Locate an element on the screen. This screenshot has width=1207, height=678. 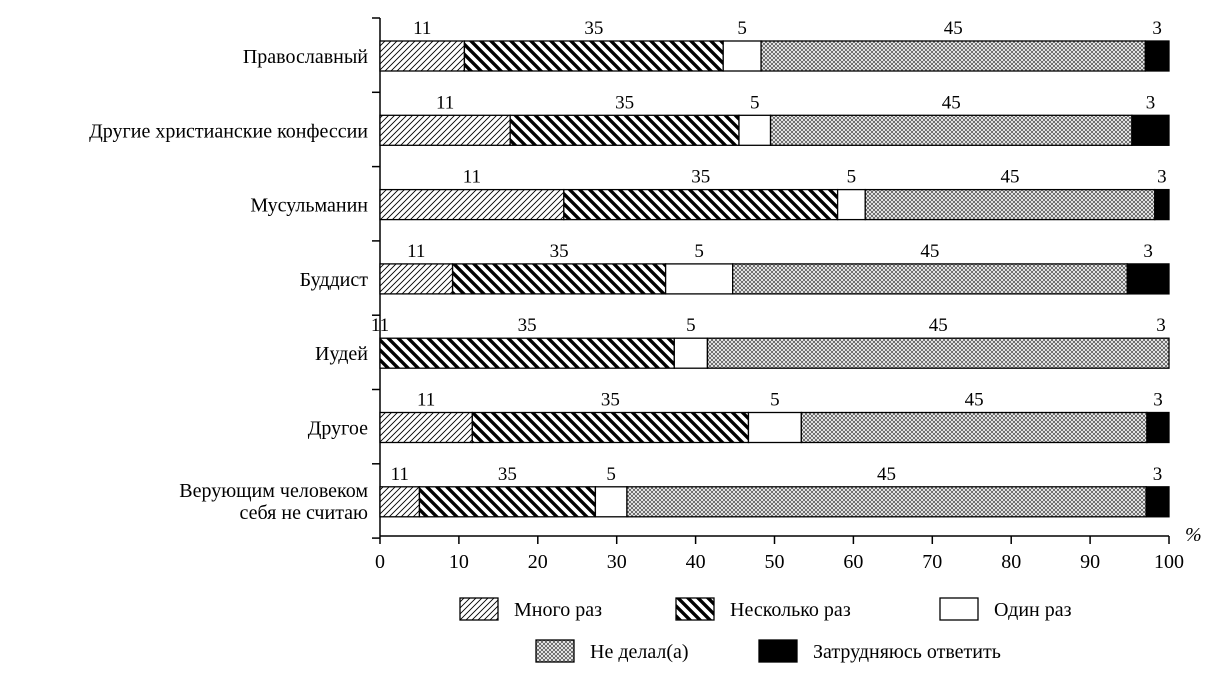
x-unit-label: % is located at coordinates (1193, 535).